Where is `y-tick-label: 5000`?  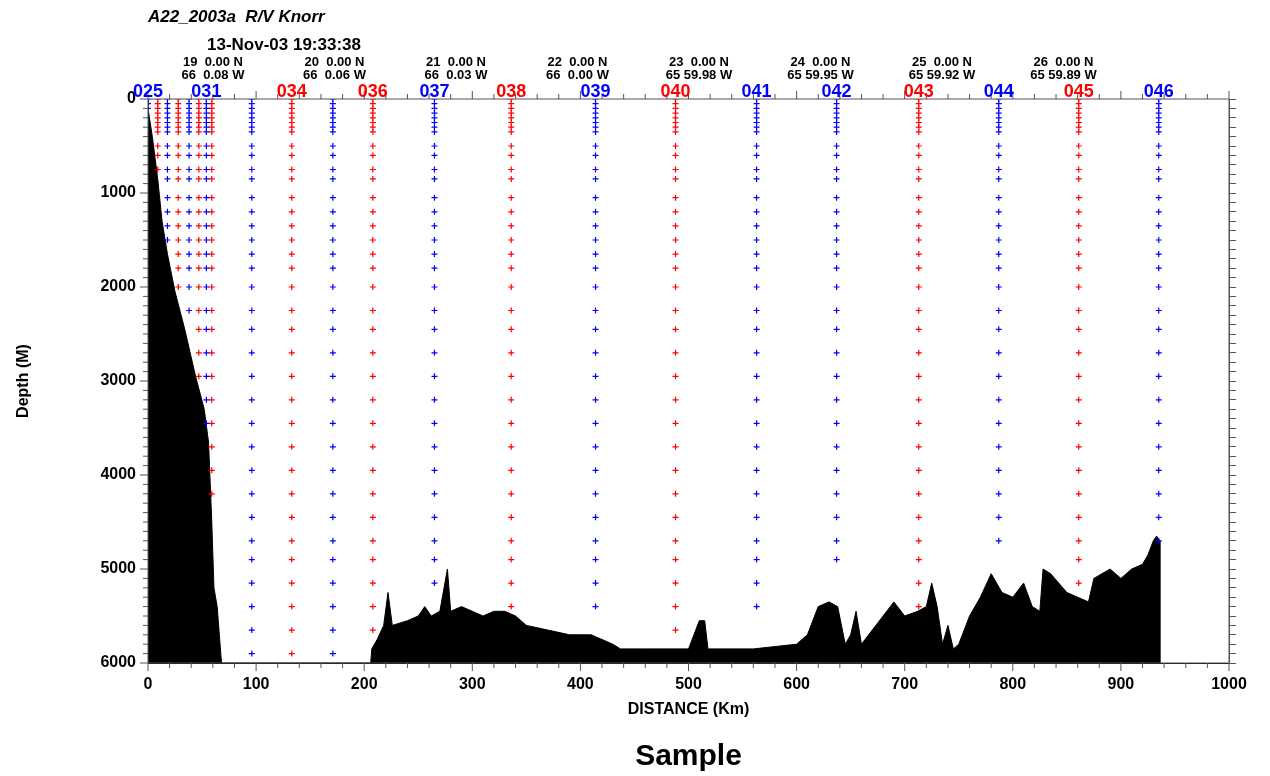 y-tick-label: 5000 is located at coordinates (118, 568).